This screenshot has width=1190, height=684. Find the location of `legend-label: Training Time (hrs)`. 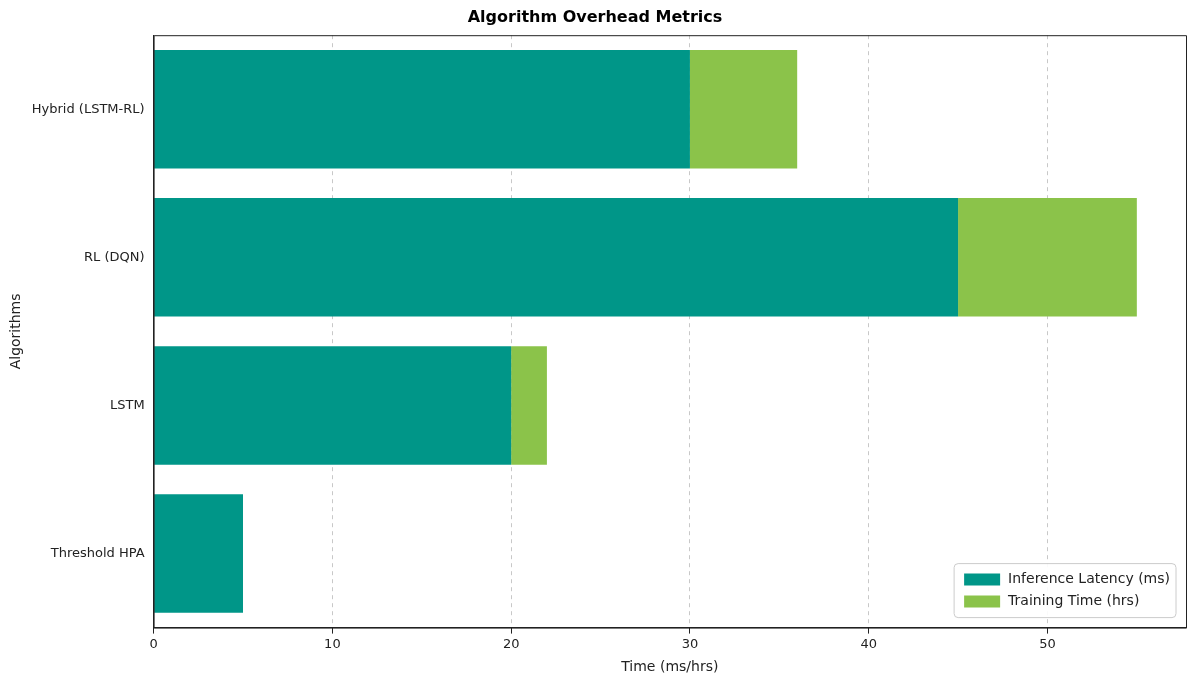

legend-label: Training Time (hrs) is located at coordinates (1073, 600).